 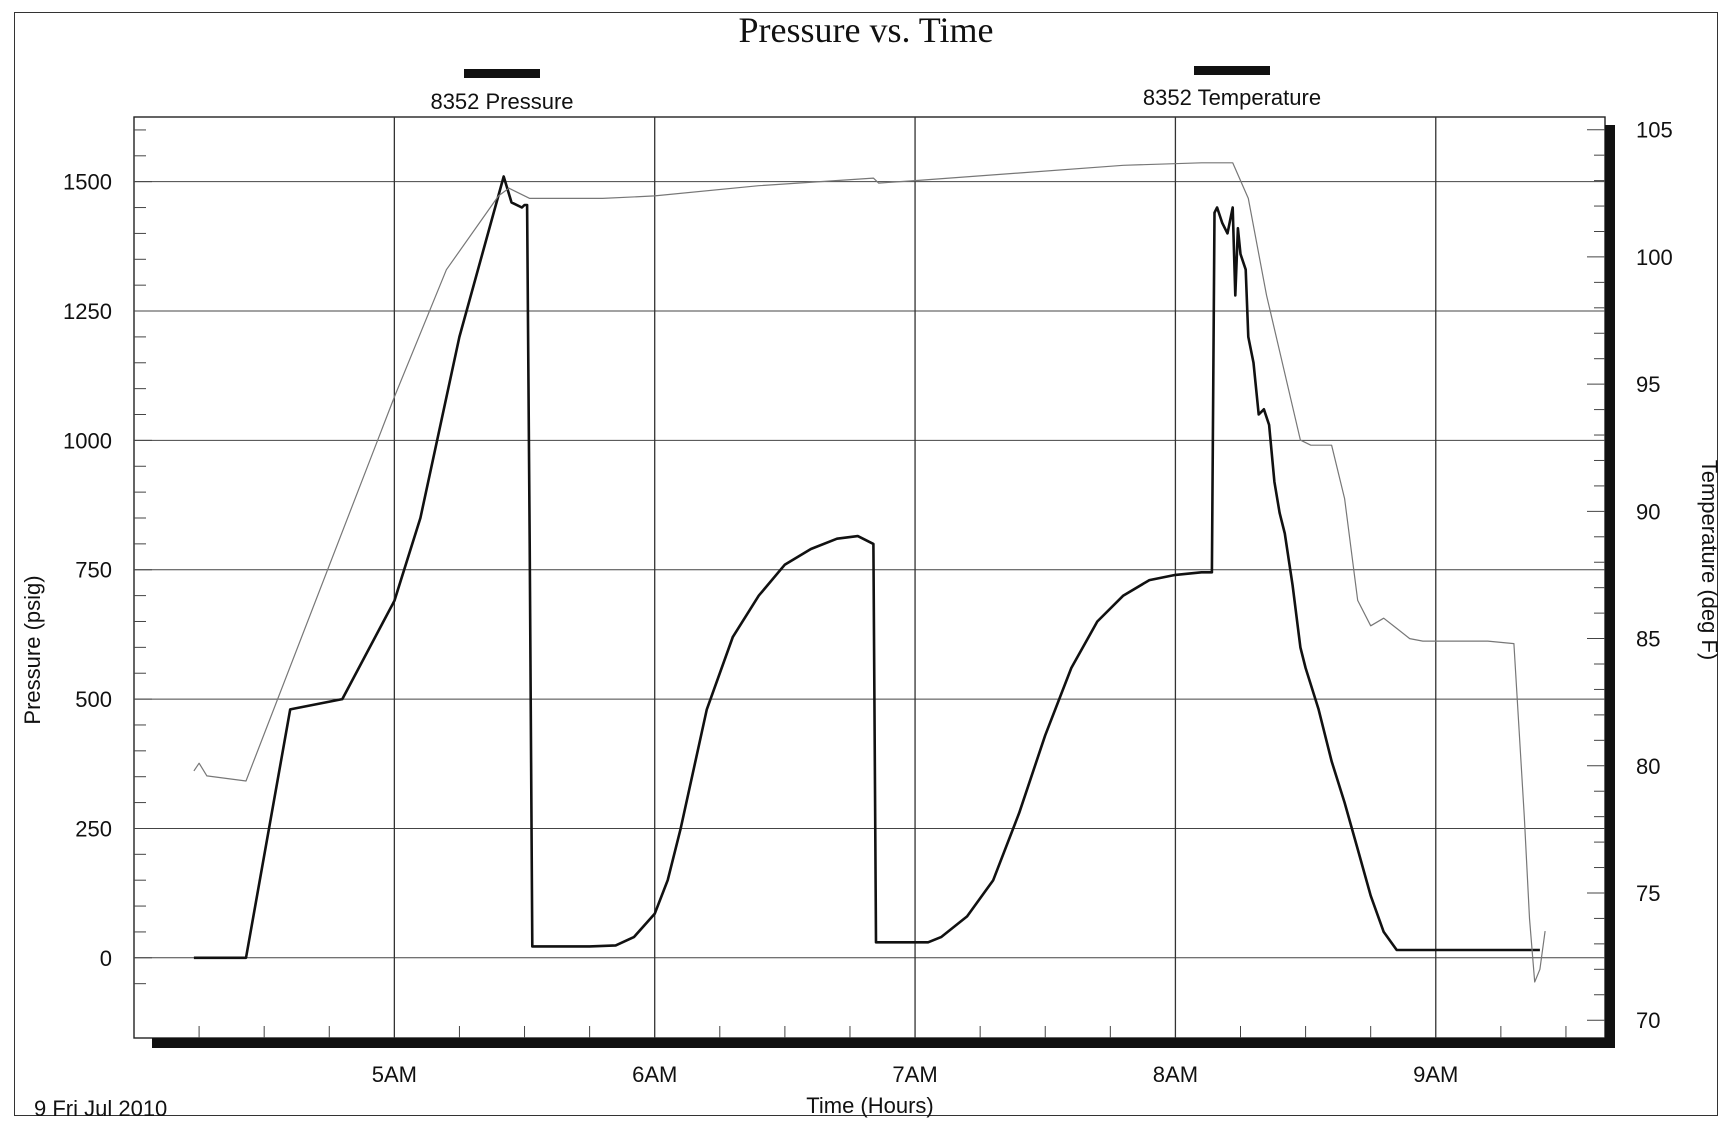 What do you see at coordinates (1648, 893) in the screenshot?
I see `y2-tick-label: 75` at bounding box center [1648, 893].